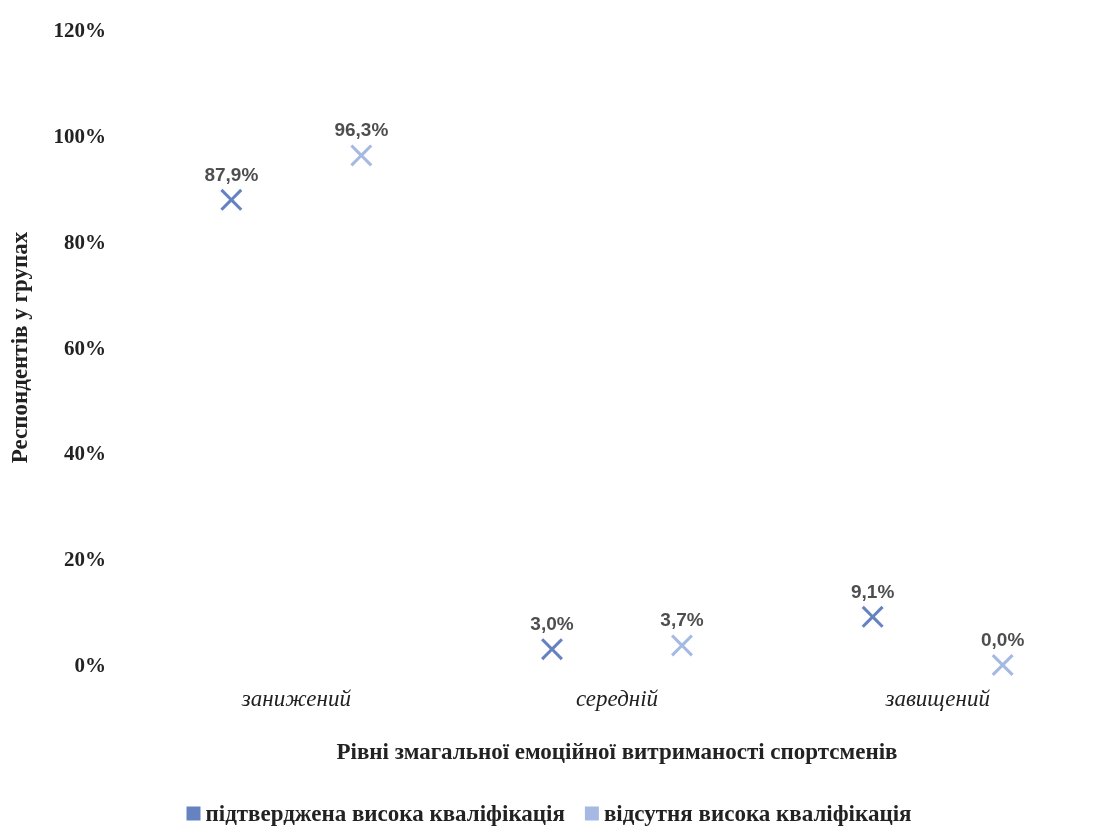 The height and width of the screenshot is (838, 1098). I want to click on data-label: 9,1%, so click(873, 591).